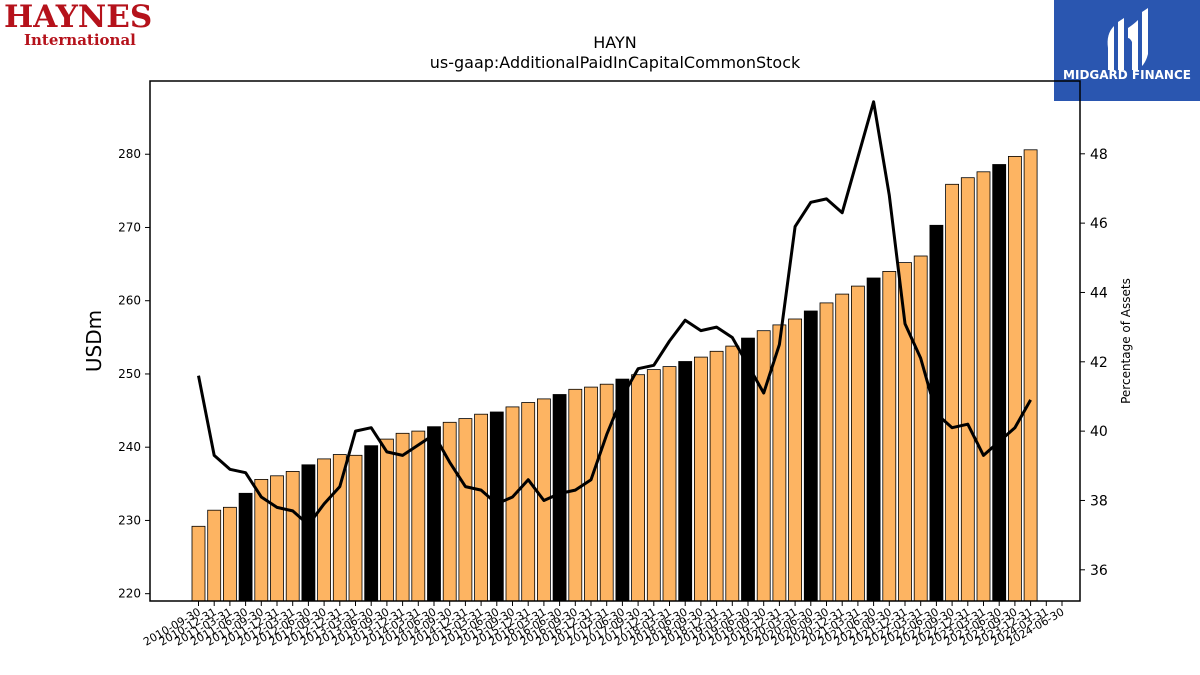 This screenshot has width=1200, height=675. Describe the element at coordinates (129, 374) in the screenshot. I see `y-tick-label: 250` at that location.